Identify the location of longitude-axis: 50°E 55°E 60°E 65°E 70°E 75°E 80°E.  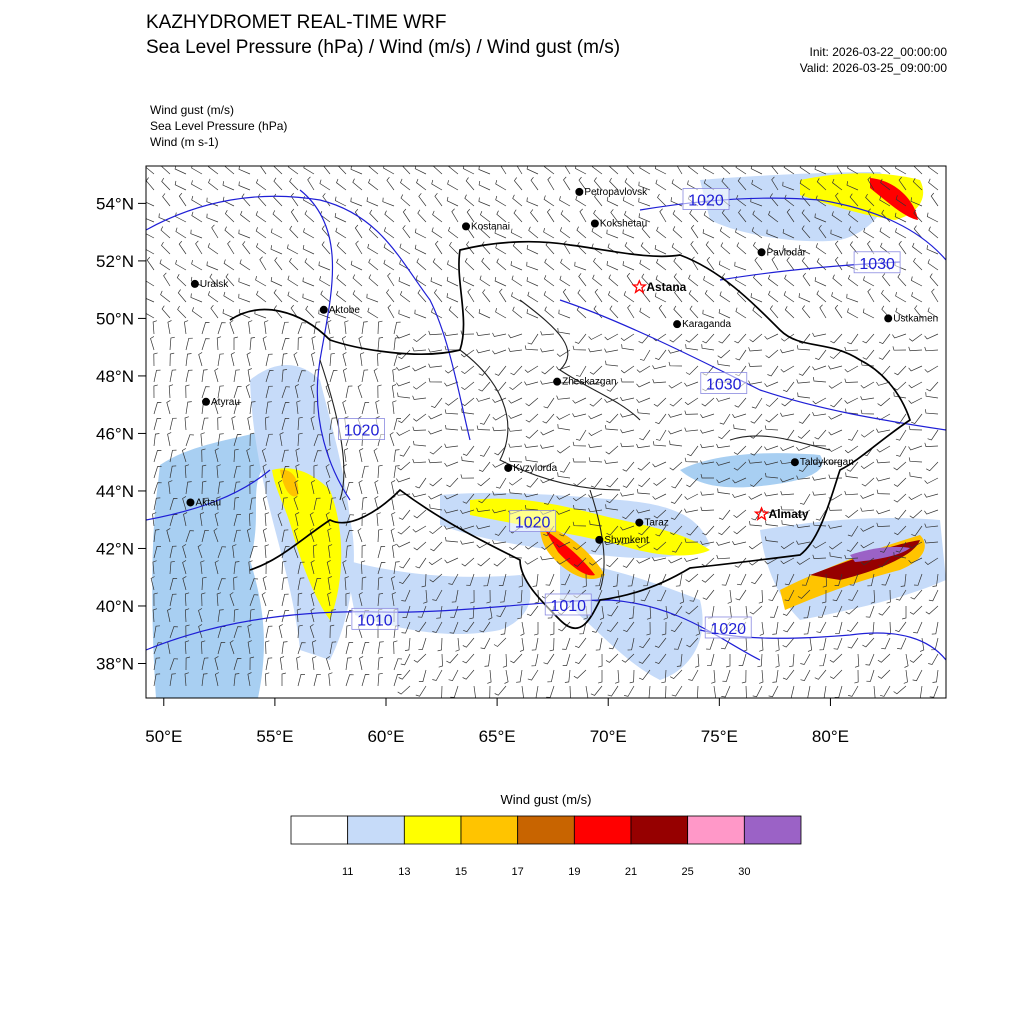
(497, 722).